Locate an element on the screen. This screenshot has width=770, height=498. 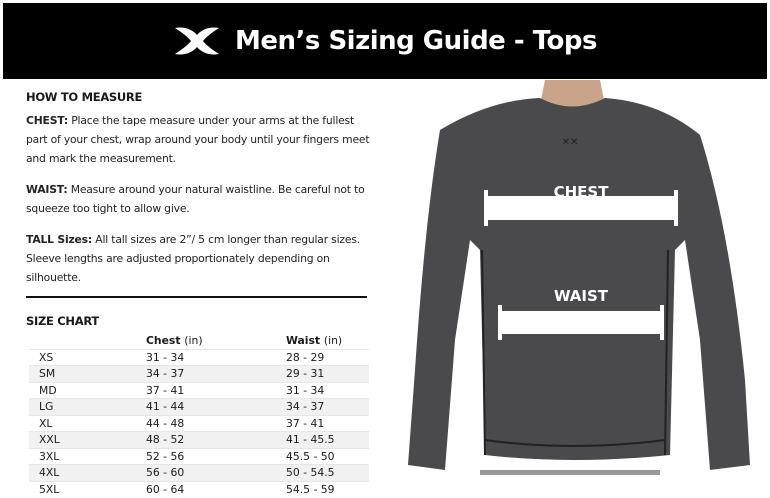
size-cell: SM is located at coordinates (87, 373).